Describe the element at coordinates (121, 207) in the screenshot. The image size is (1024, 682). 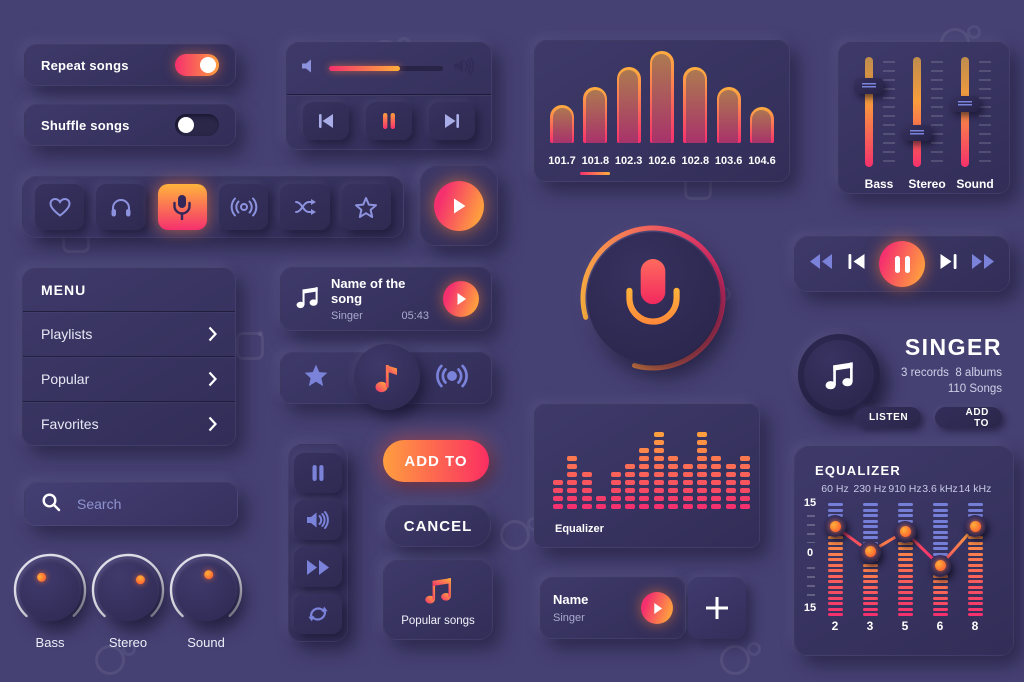
I see `headphones-icon` at that location.